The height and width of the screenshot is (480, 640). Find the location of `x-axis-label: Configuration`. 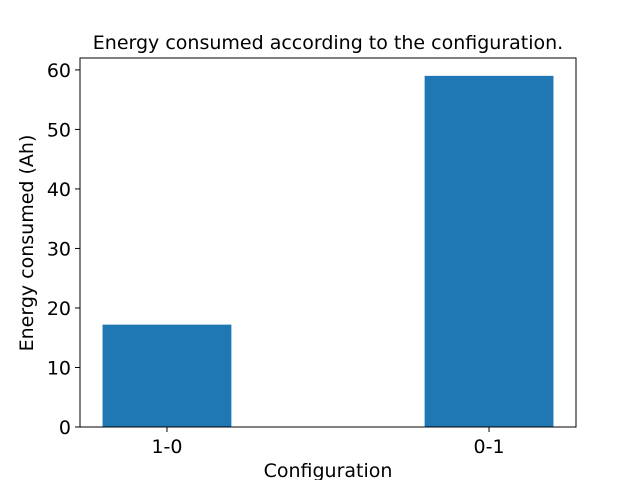

x-axis-label: Configuration is located at coordinates (328, 470).